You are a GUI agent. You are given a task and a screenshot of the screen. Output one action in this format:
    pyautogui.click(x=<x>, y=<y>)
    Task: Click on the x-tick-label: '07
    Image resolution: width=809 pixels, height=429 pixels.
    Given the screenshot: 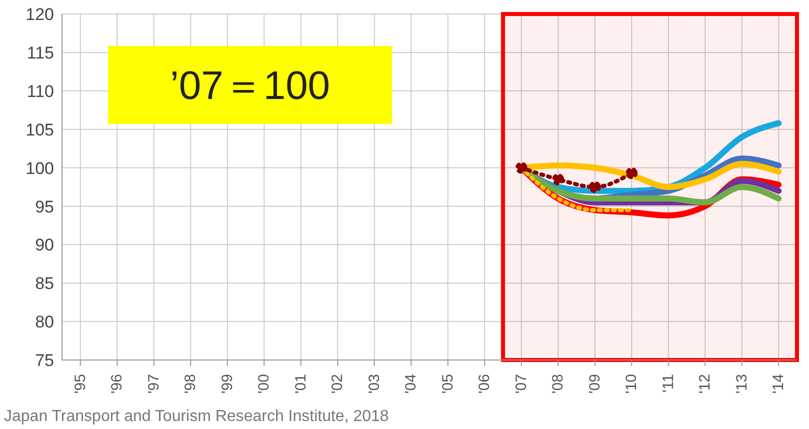 What is the action you would take?
    pyautogui.click(x=521, y=384)
    